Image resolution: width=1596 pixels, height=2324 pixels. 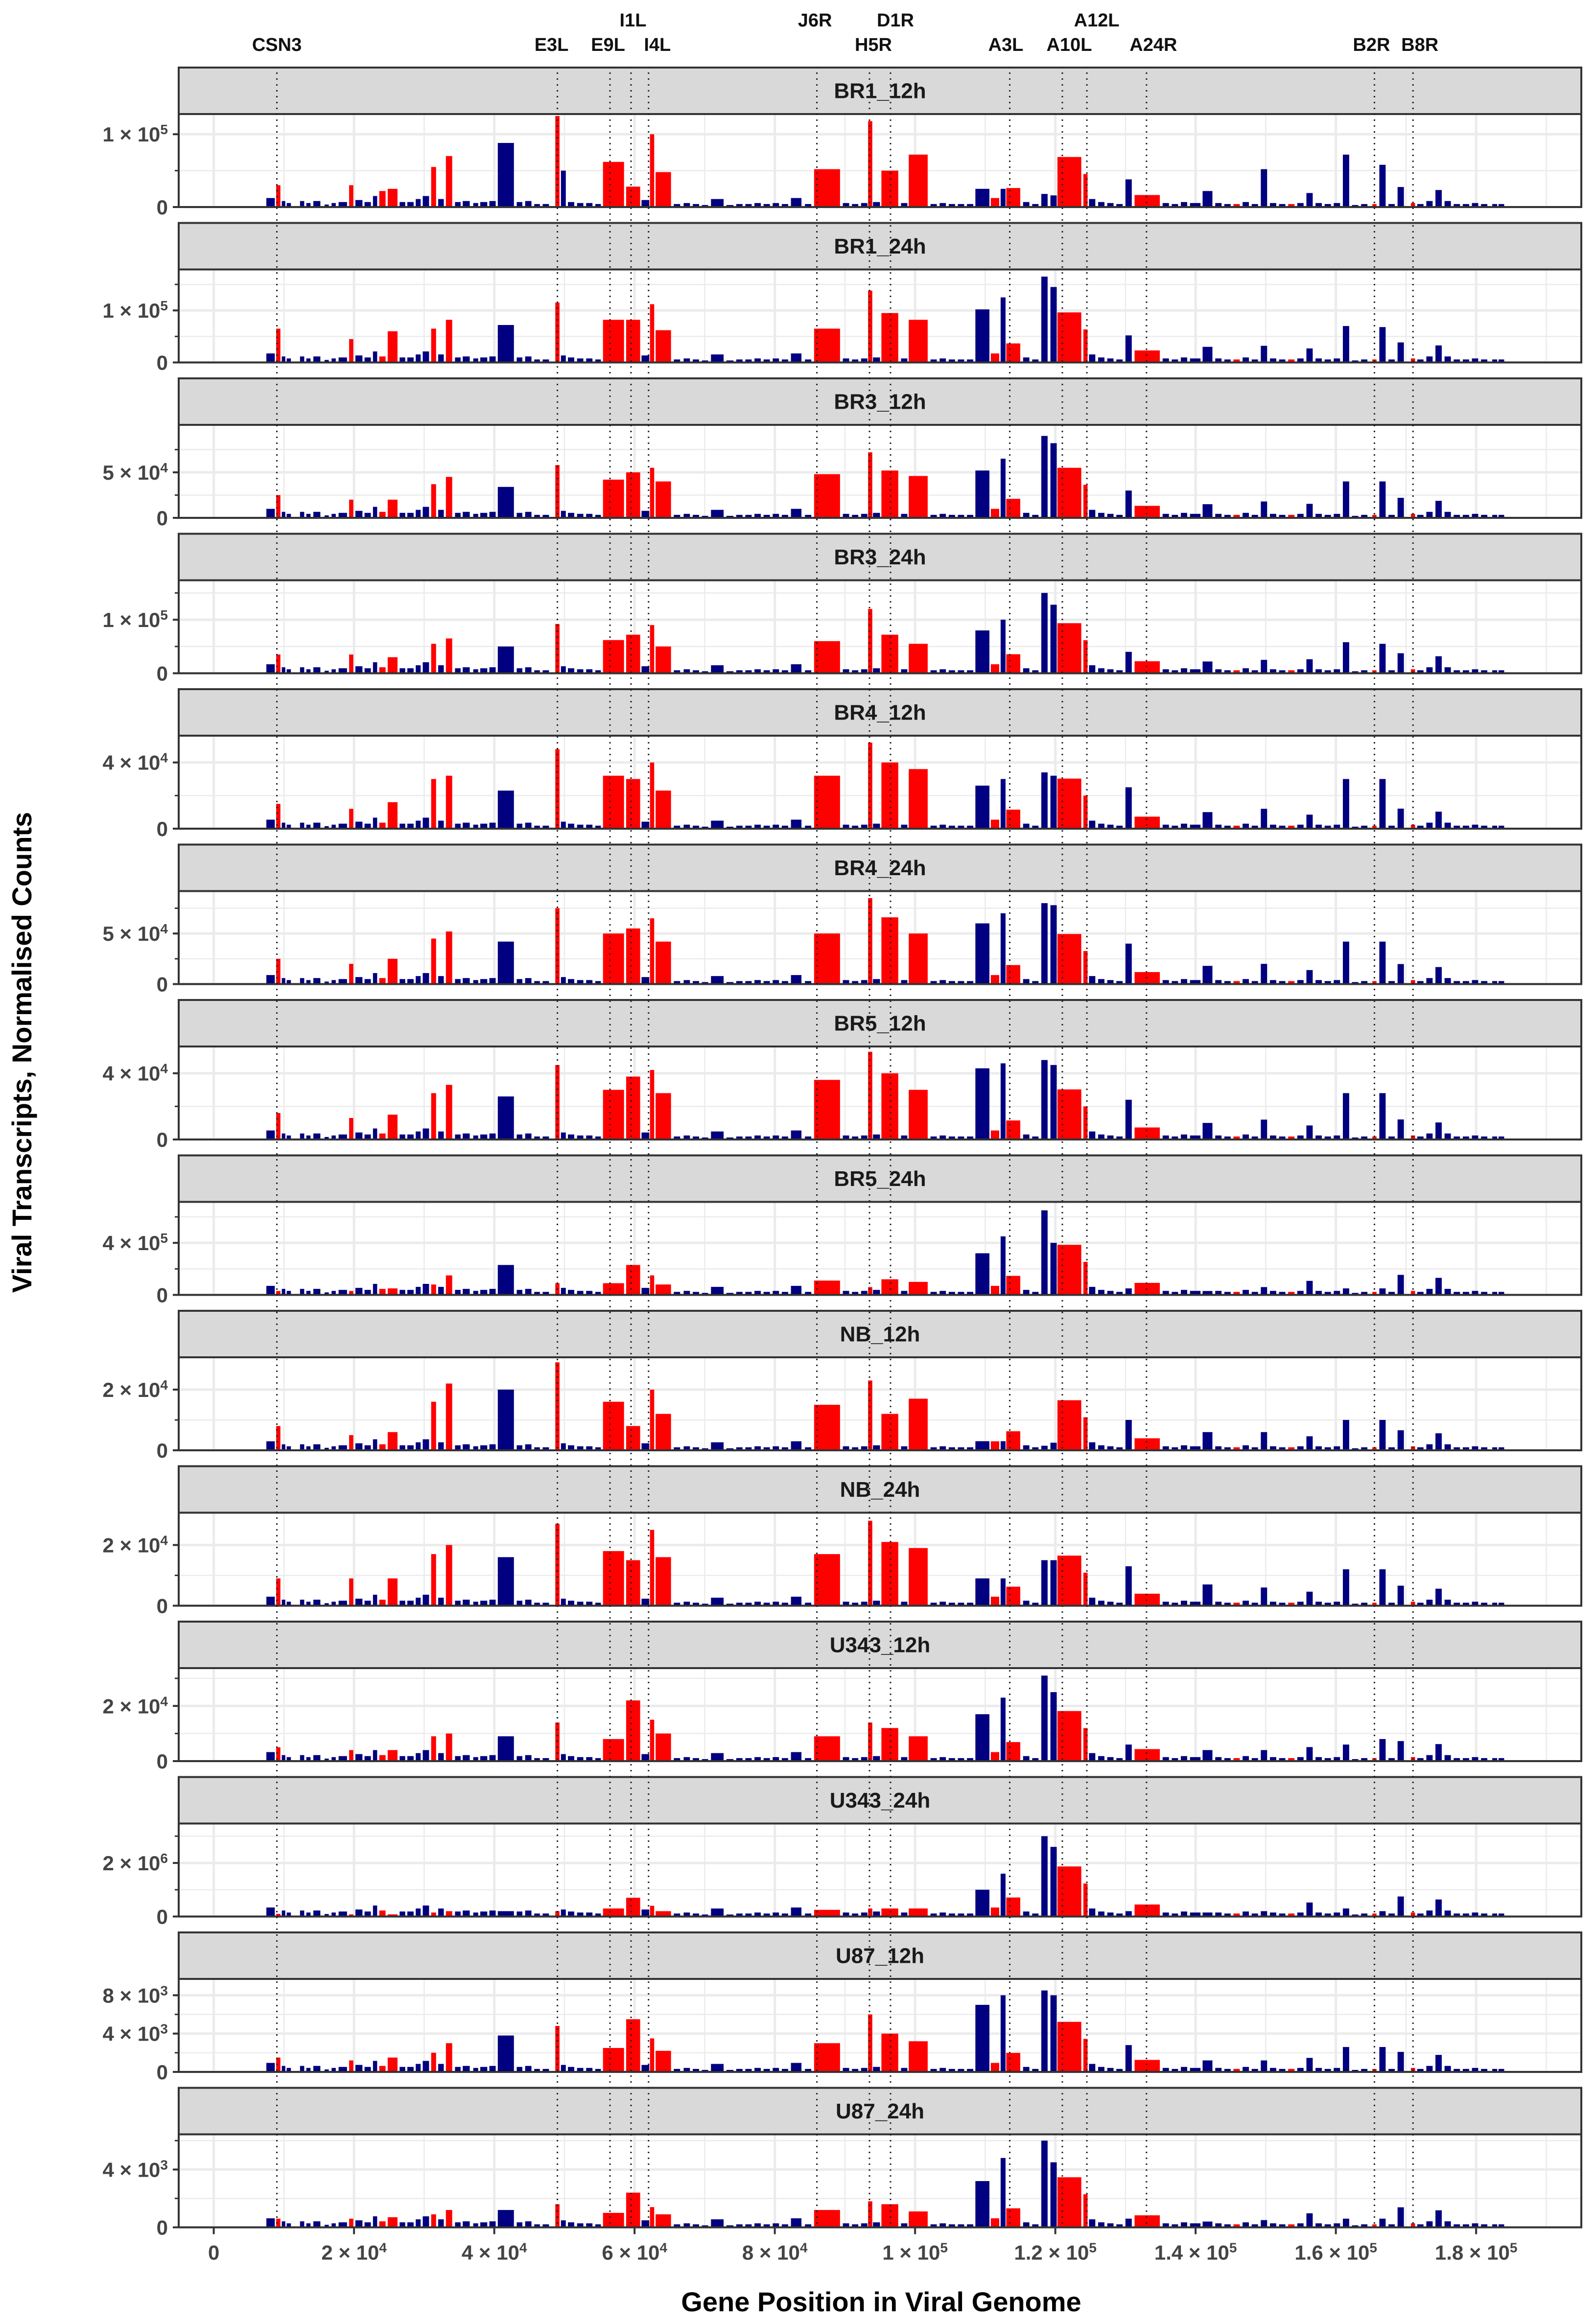 What do you see at coordinates (880, 1955) in the screenshot?
I see `facet-strip` at bounding box center [880, 1955].